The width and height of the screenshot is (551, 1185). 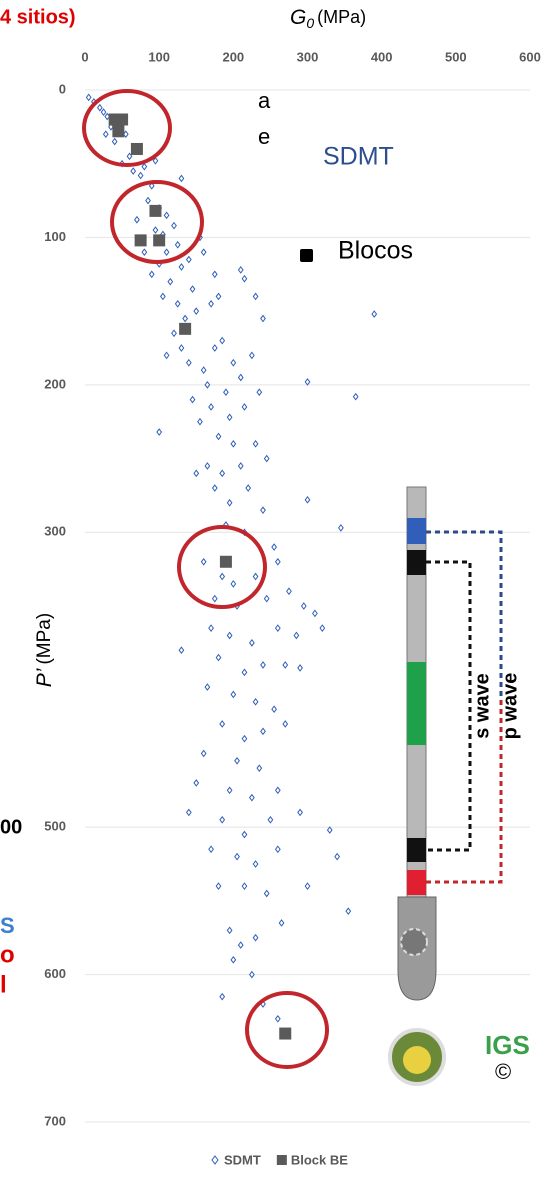 What do you see at coordinates (242, 1159) in the screenshot?
I see `legend-label: SDMT` at bounding box center [242, 1159].